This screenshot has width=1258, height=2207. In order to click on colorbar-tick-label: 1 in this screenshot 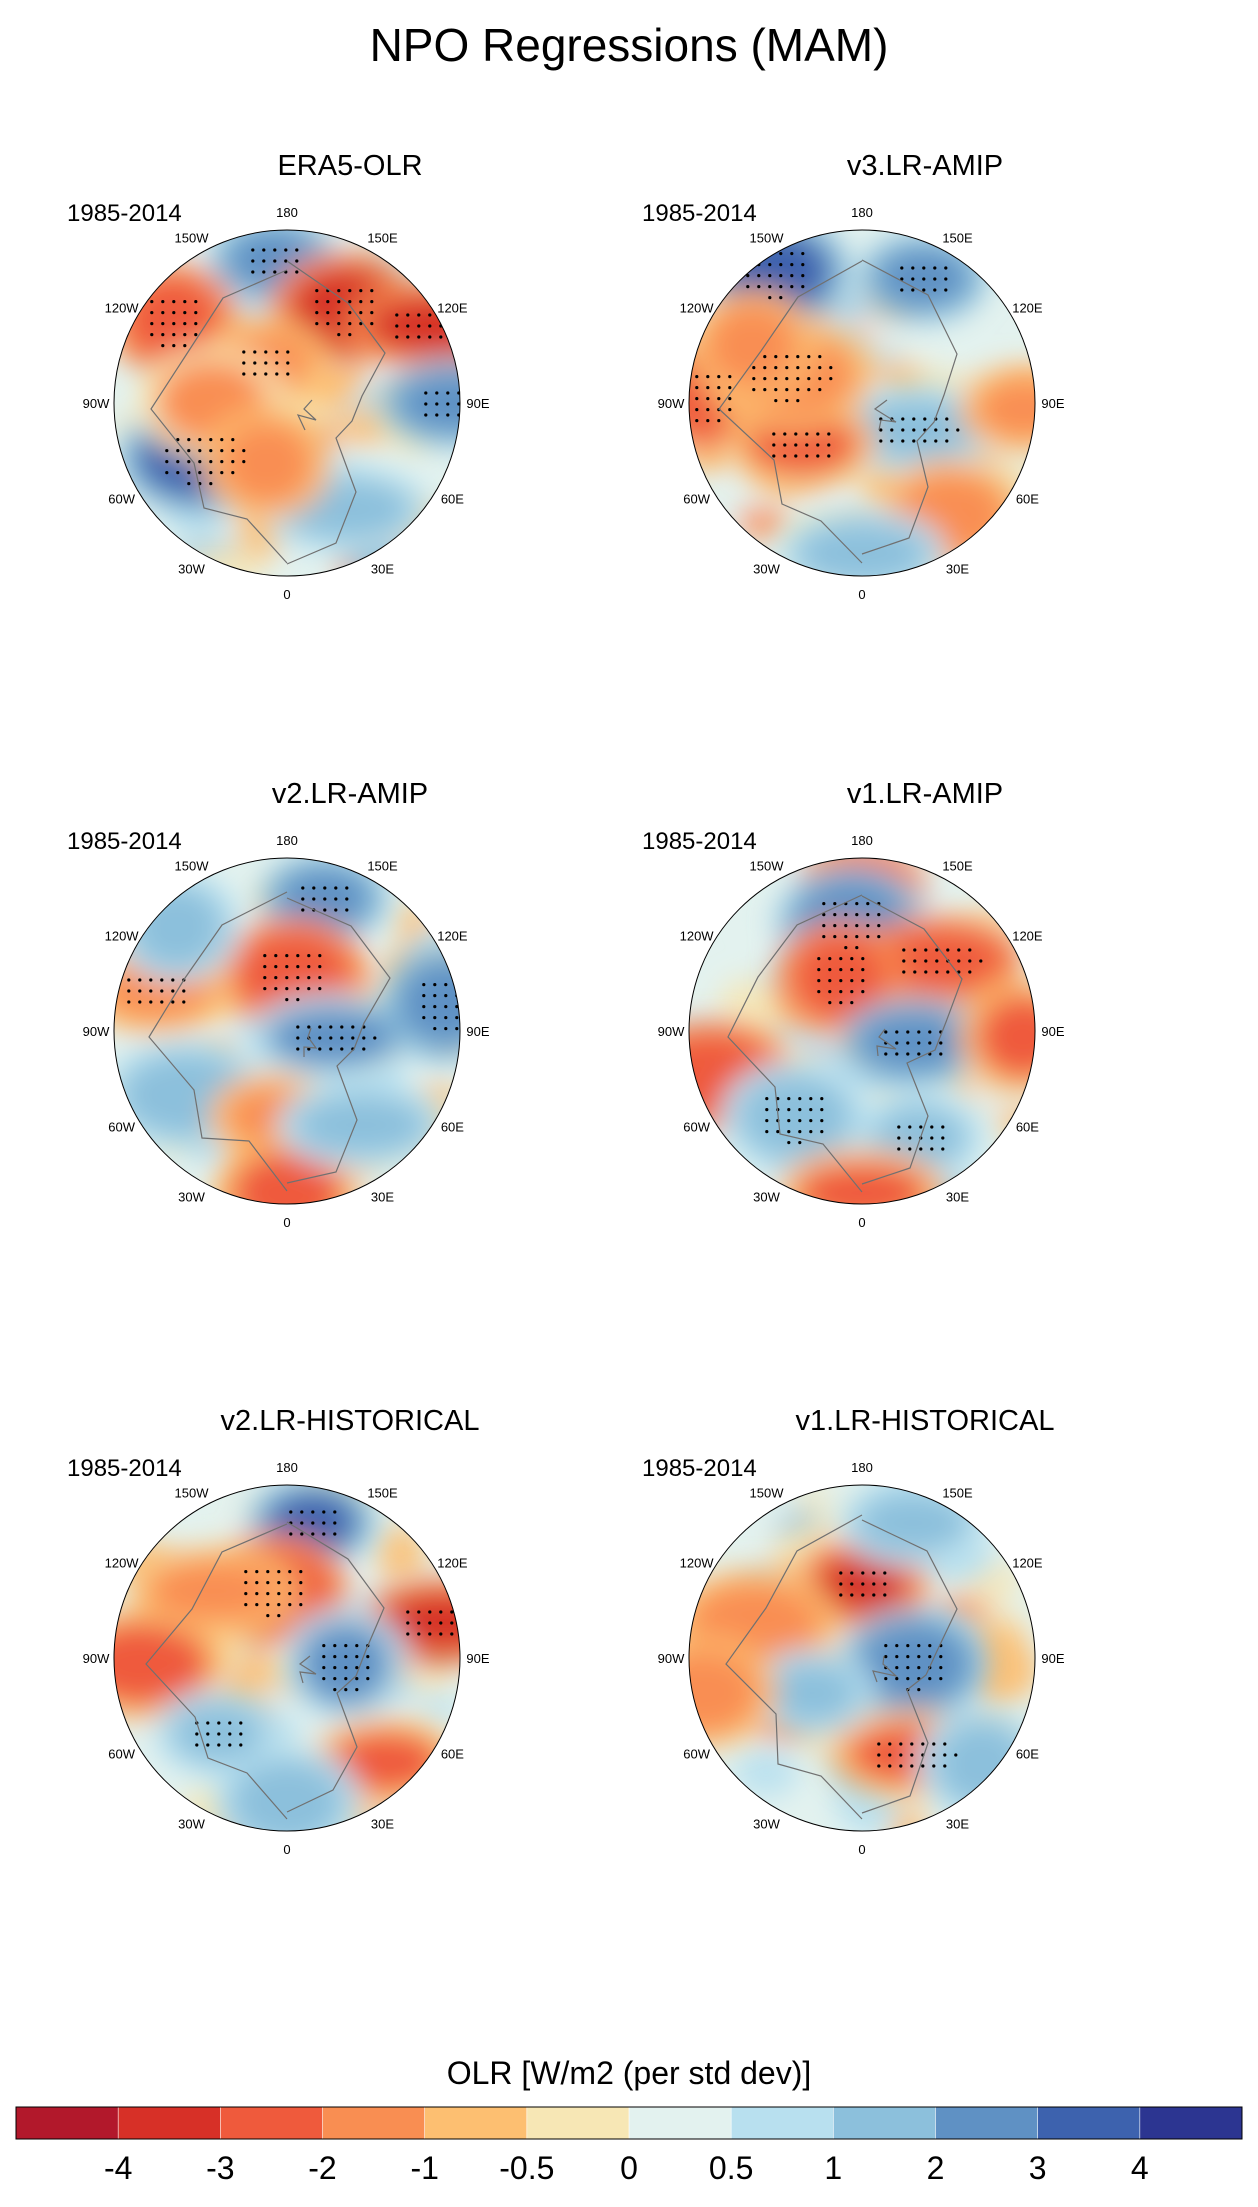, I will do `click(833, 2168)`.